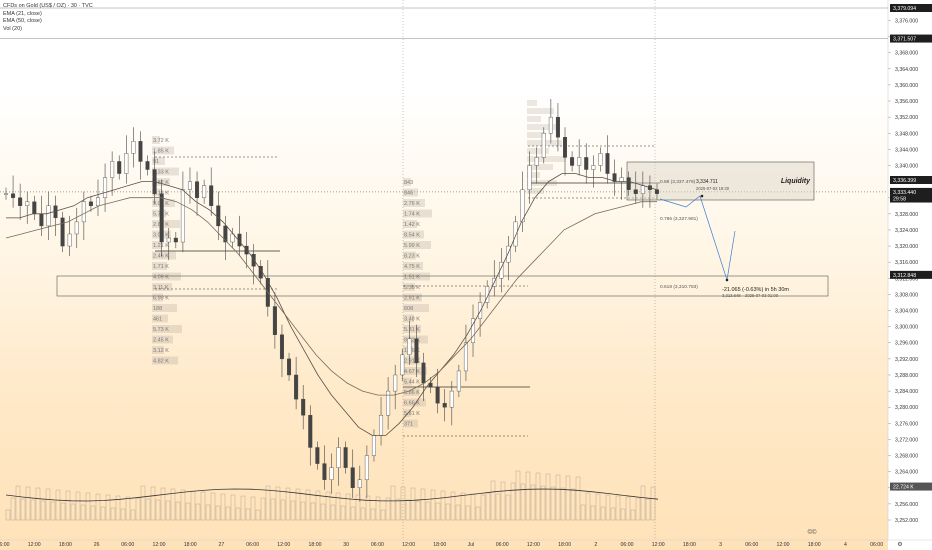  Describe the element at coordinates (161, 257) in the screenshot. I see `volume-profile-label: 2.46 K` at that location.